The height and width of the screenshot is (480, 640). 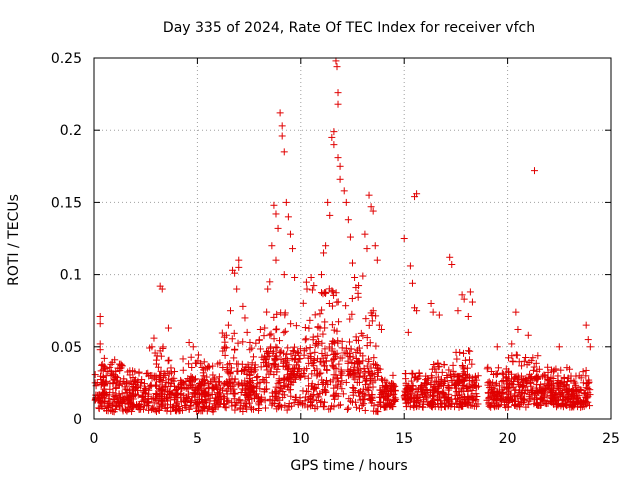 What do you see at coordinates (611, 439) in the screenshot?
I see `x-tick-label: 25` at bounding box center [611, 439].